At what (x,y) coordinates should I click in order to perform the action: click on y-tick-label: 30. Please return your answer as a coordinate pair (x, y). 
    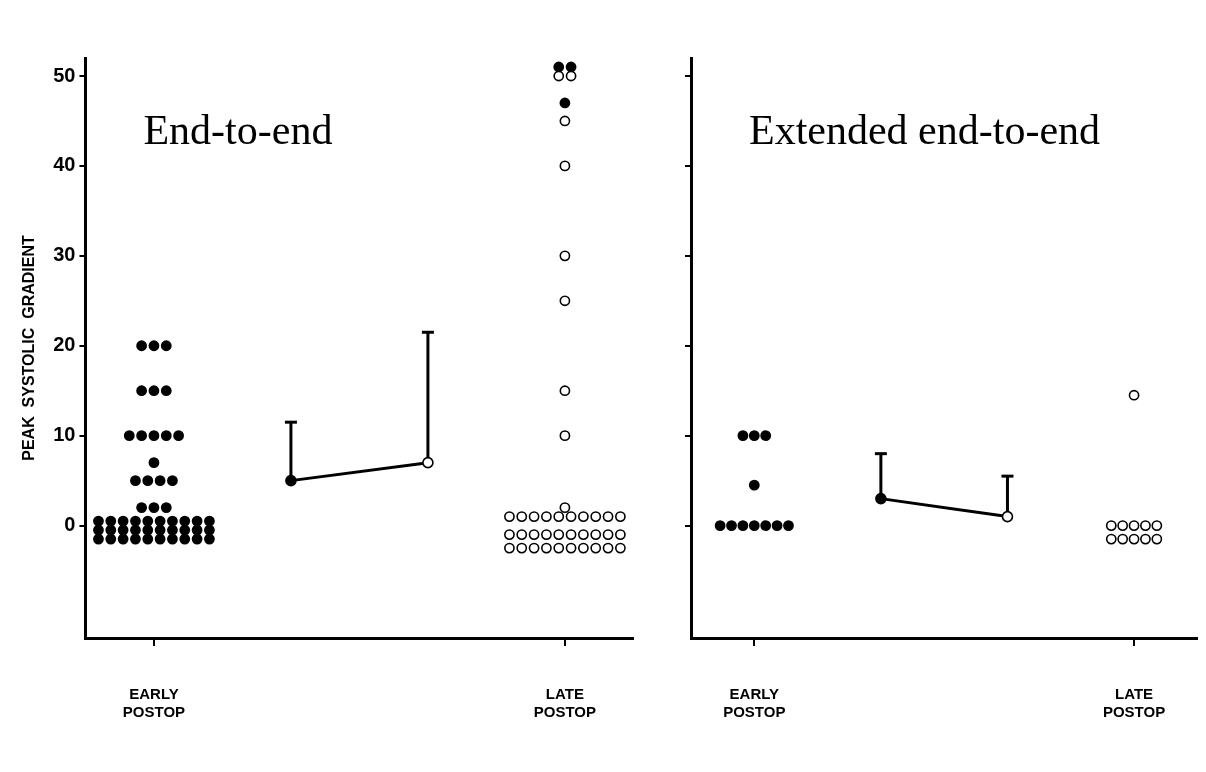
    Looking at the image, I should click on (64, 254).